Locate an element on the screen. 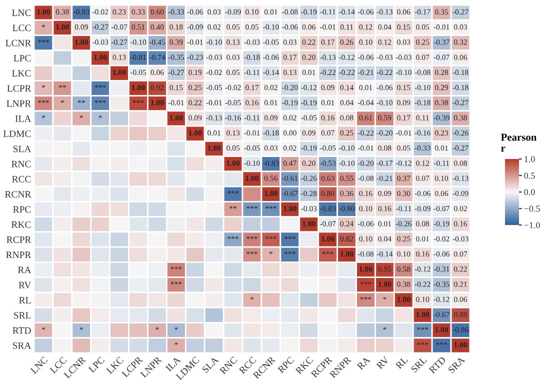  y-tick-label: RCNR is located at coordinates (18, 194).